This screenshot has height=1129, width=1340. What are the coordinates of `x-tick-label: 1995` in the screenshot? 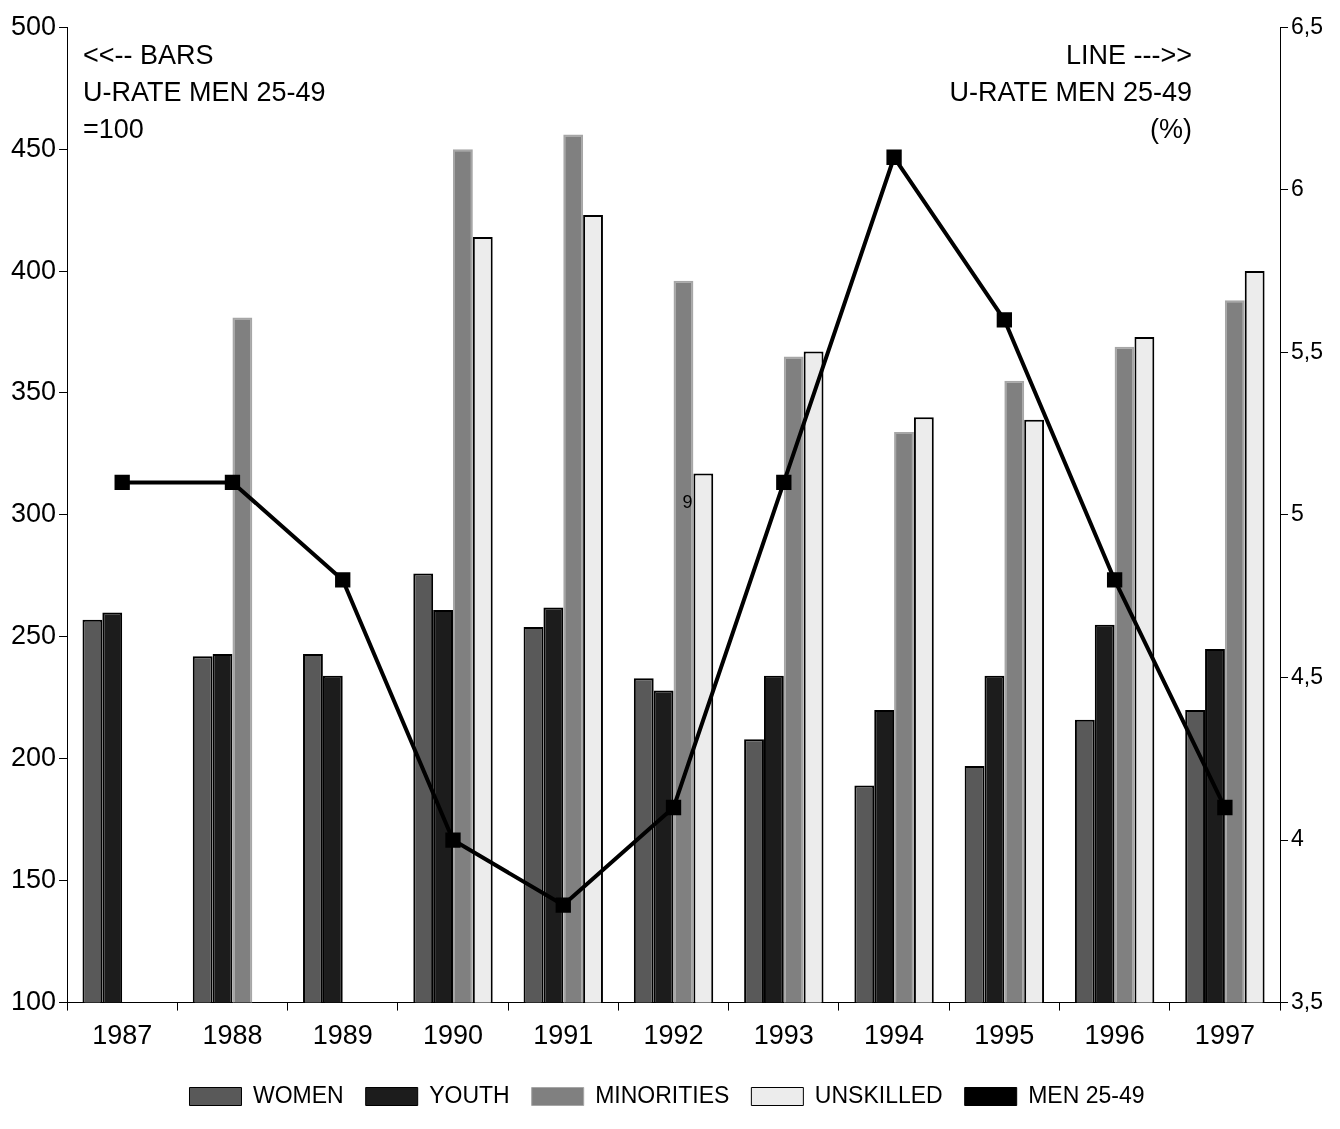 It's located at (1004, 1035).